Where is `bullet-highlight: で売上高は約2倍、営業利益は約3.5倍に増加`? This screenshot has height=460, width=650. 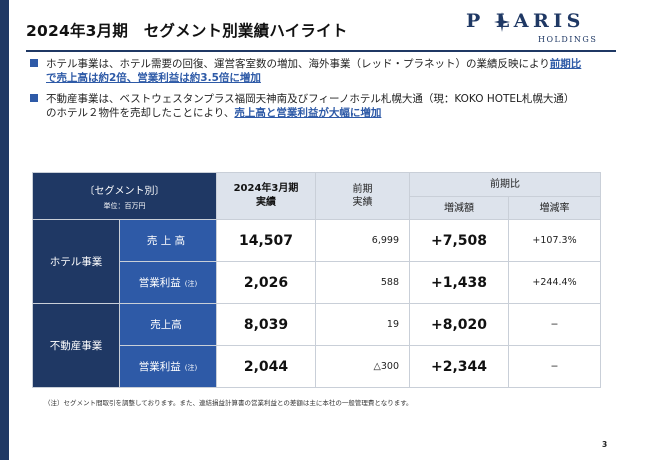
bullet-highlight: で売上高は約2倍、営業利益は約3.5倍に増加 is located at coordinates (153, 78).